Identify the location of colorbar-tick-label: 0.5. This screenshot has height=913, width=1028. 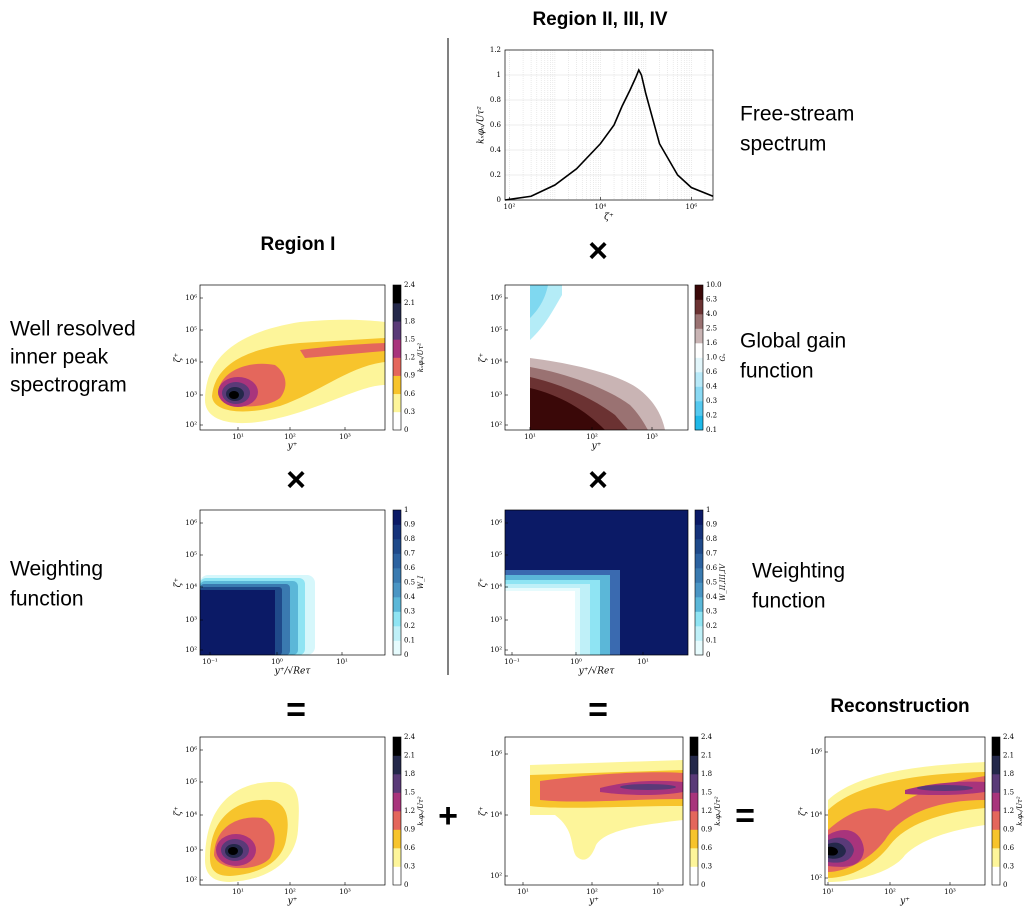
(409, 583).